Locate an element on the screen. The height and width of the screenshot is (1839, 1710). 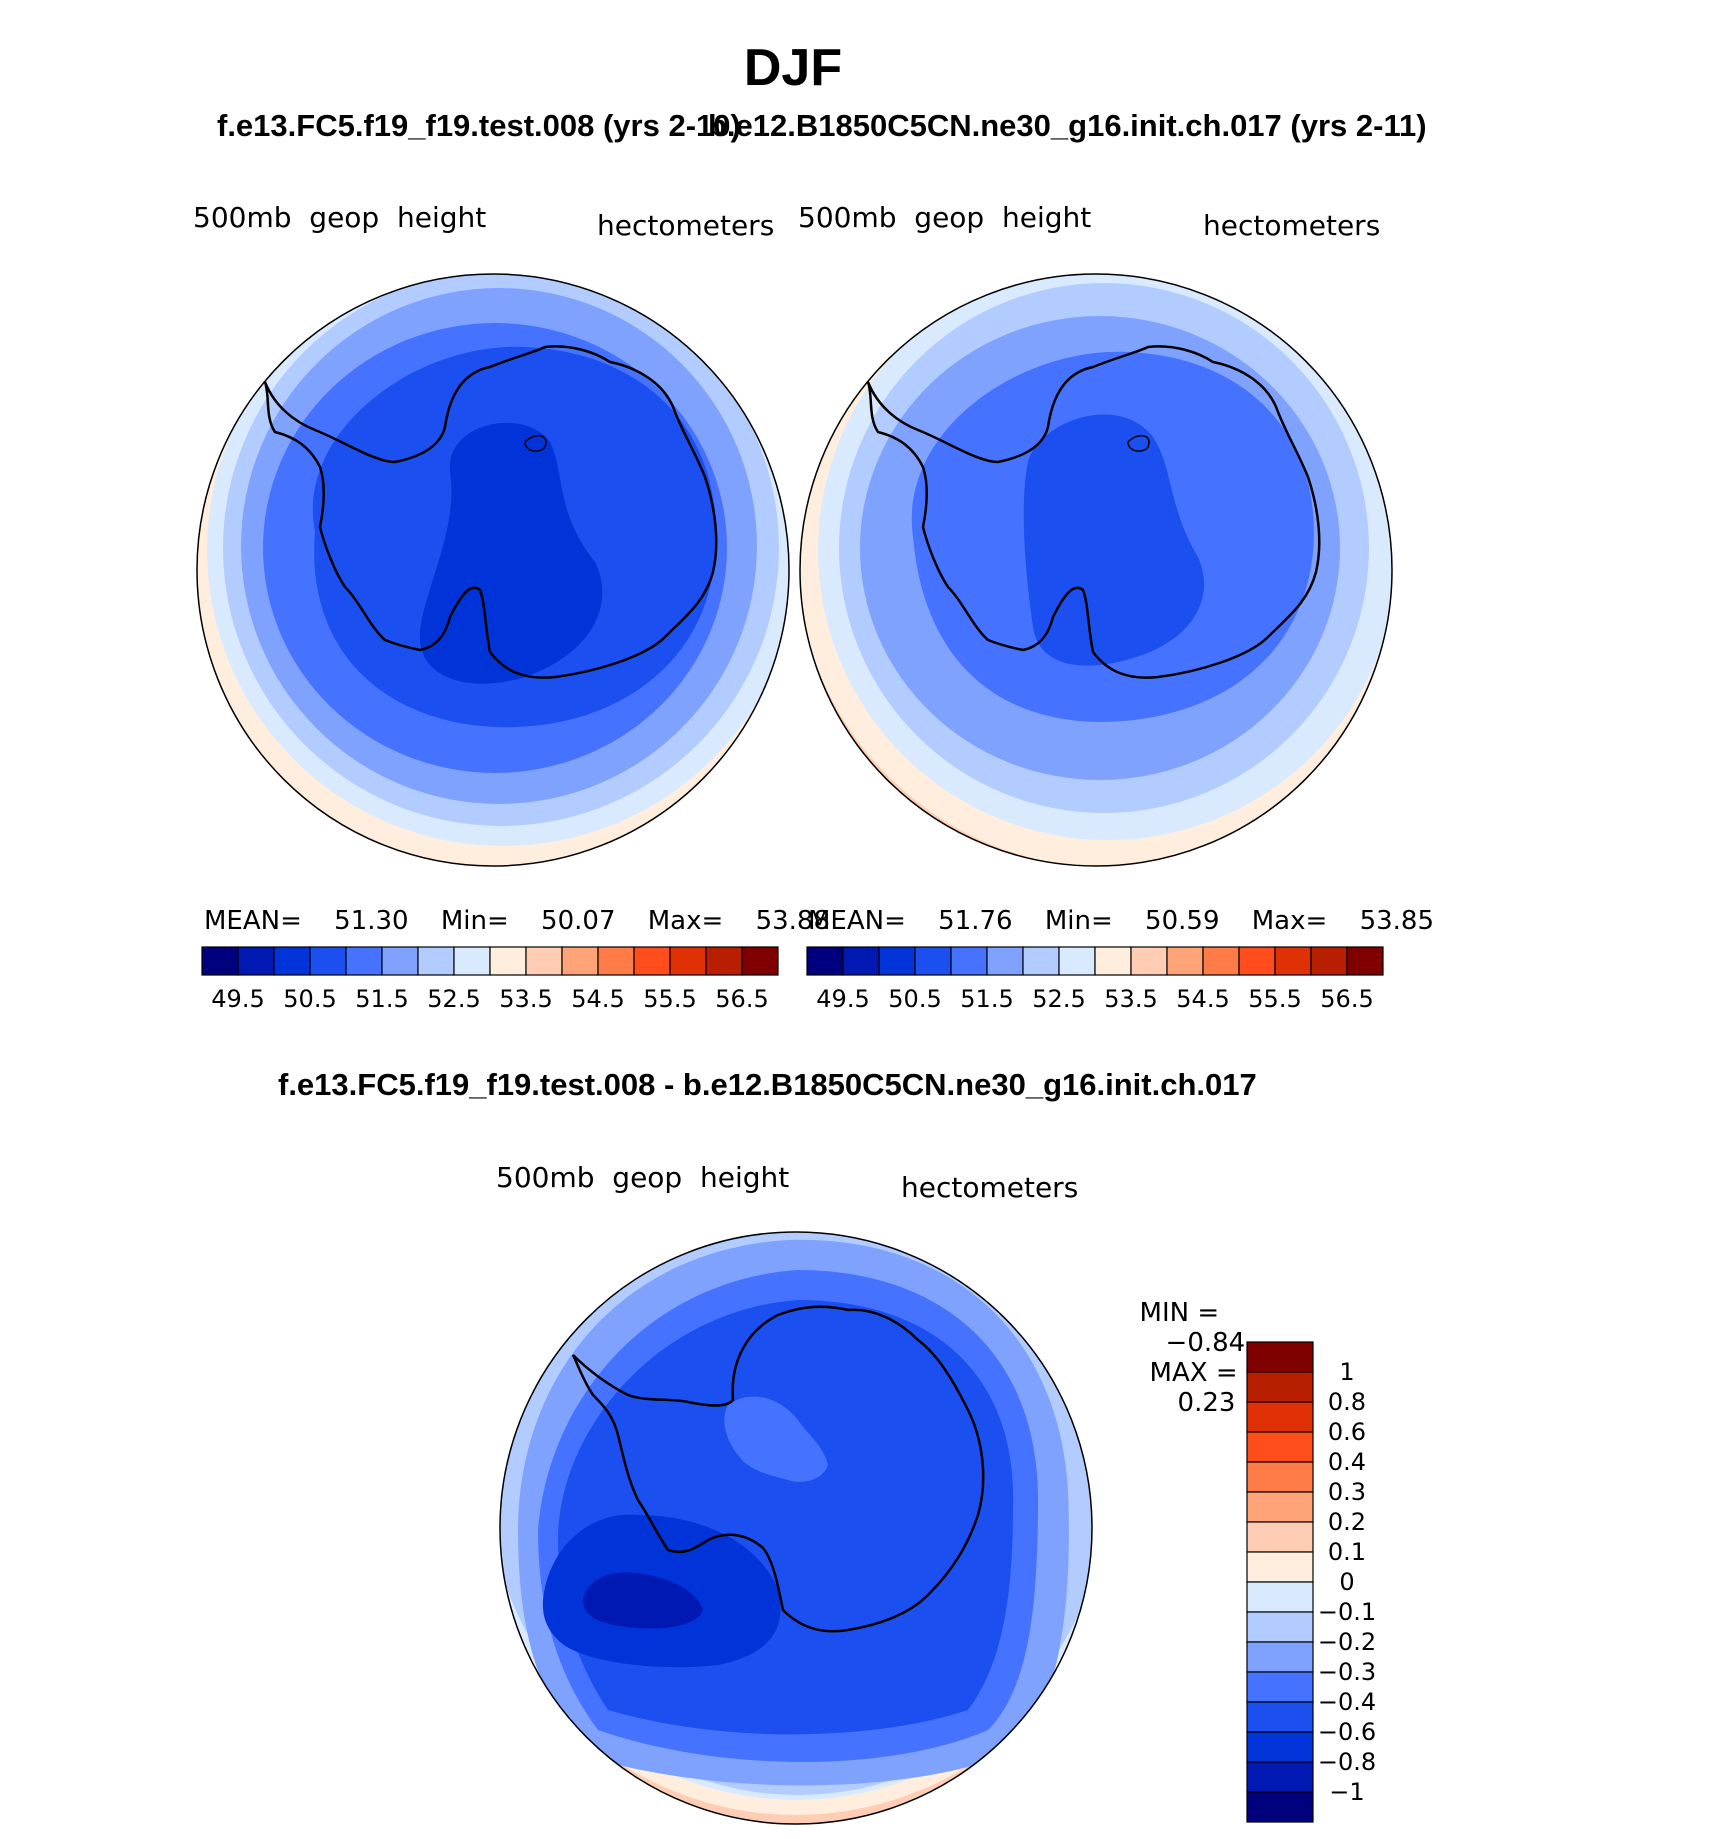
left-mean-label: MEAN= is located at coordinates (253, 921).